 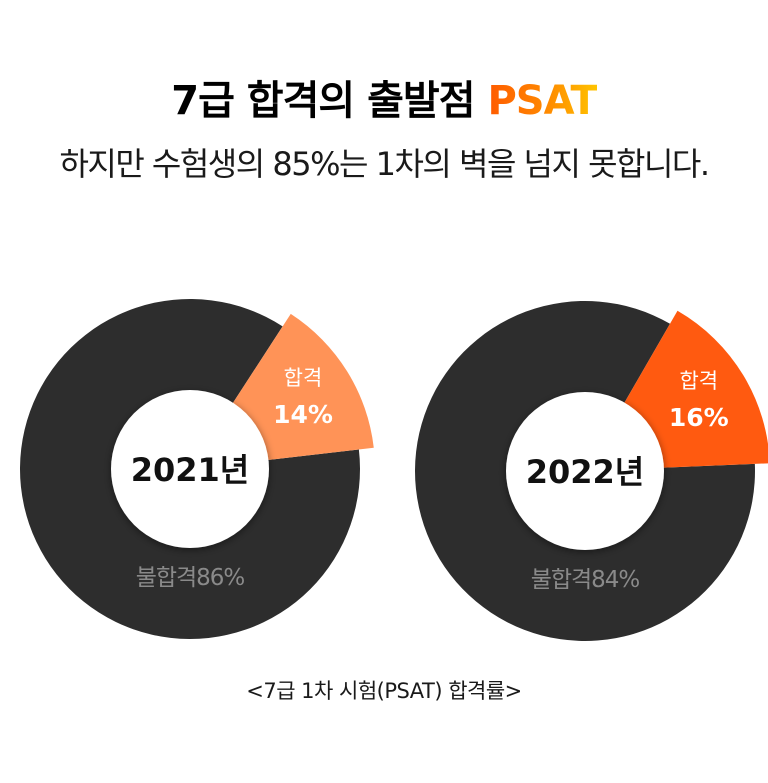 I want to click on fail-label: 불합격84%, so click(x=585, y=580).